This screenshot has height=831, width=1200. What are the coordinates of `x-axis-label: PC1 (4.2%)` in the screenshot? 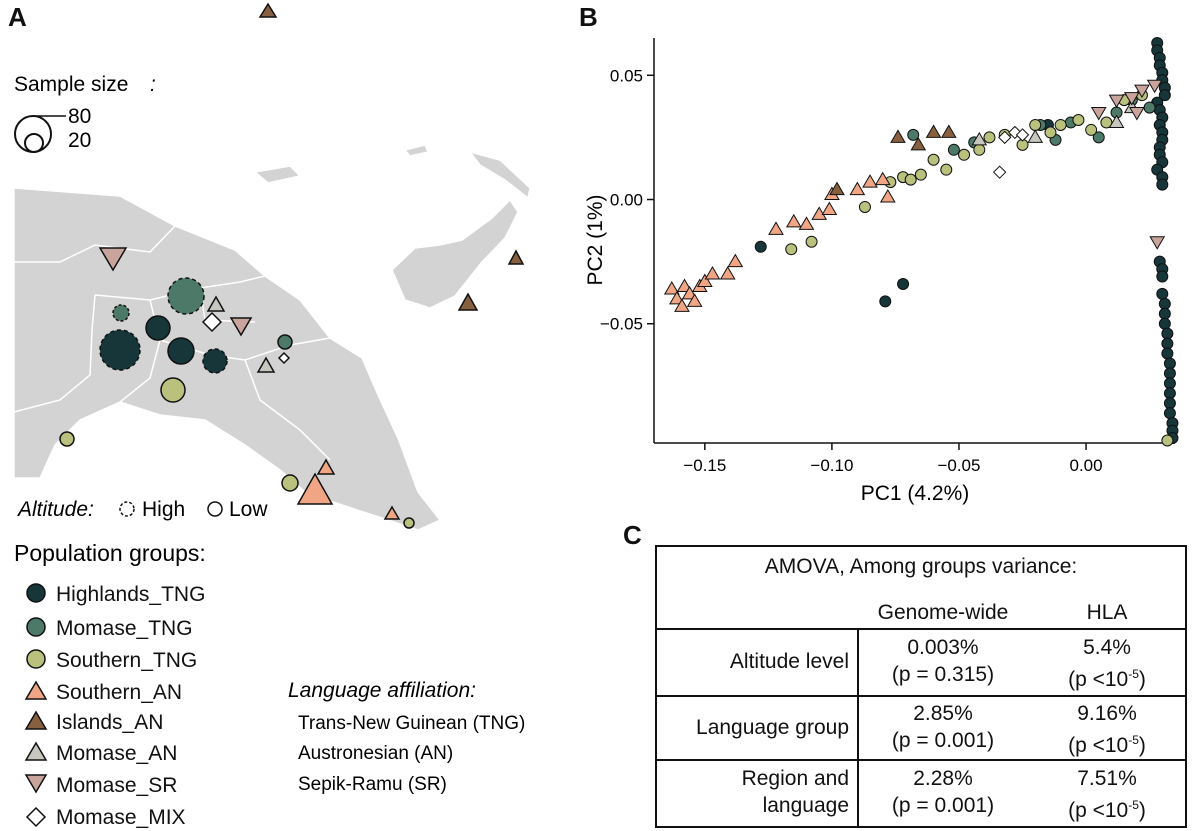 It's located at (915, 493).